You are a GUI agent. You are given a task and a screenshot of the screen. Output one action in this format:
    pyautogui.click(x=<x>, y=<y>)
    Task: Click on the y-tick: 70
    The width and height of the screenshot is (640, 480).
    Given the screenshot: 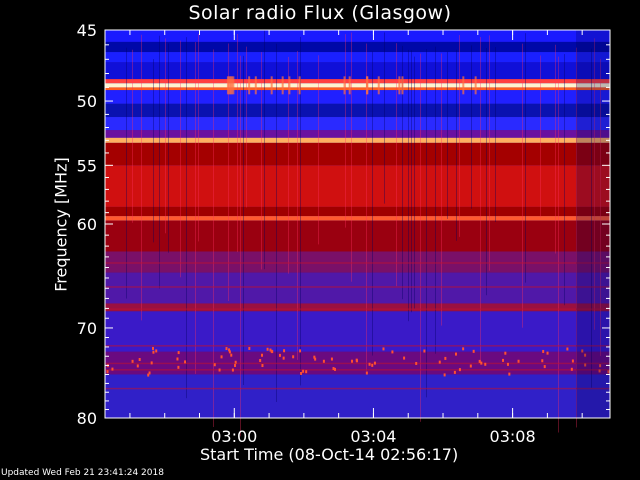 What is the action you would take?
    pyautogui.click(x=343, y=328)
    